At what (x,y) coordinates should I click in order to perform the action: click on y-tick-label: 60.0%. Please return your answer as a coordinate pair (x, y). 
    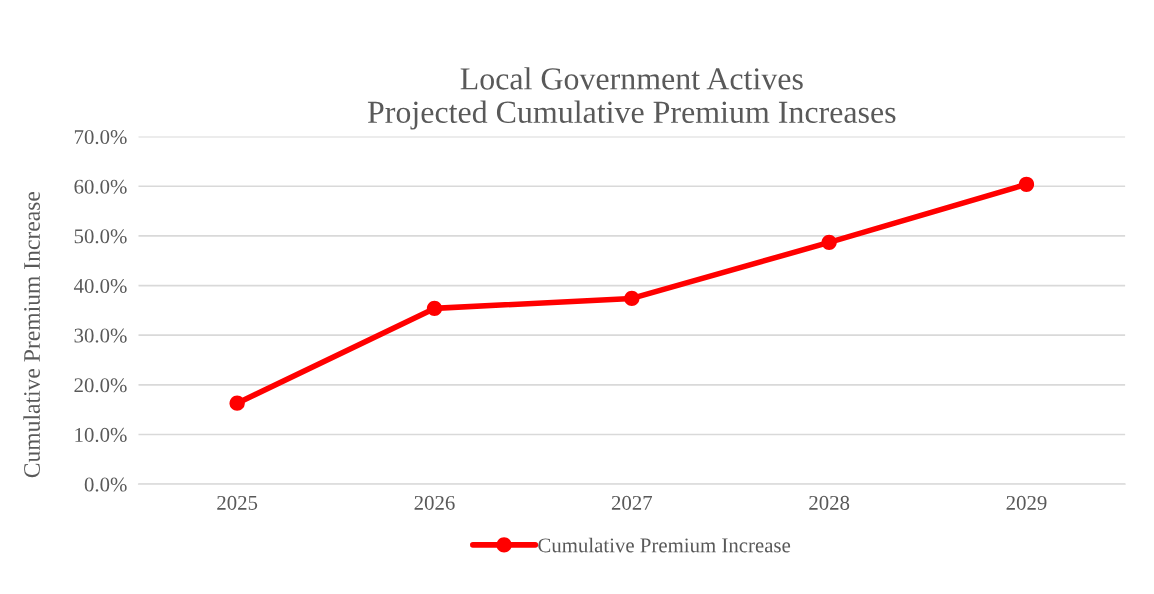
    Looking at the image, I should click on (100, 186).